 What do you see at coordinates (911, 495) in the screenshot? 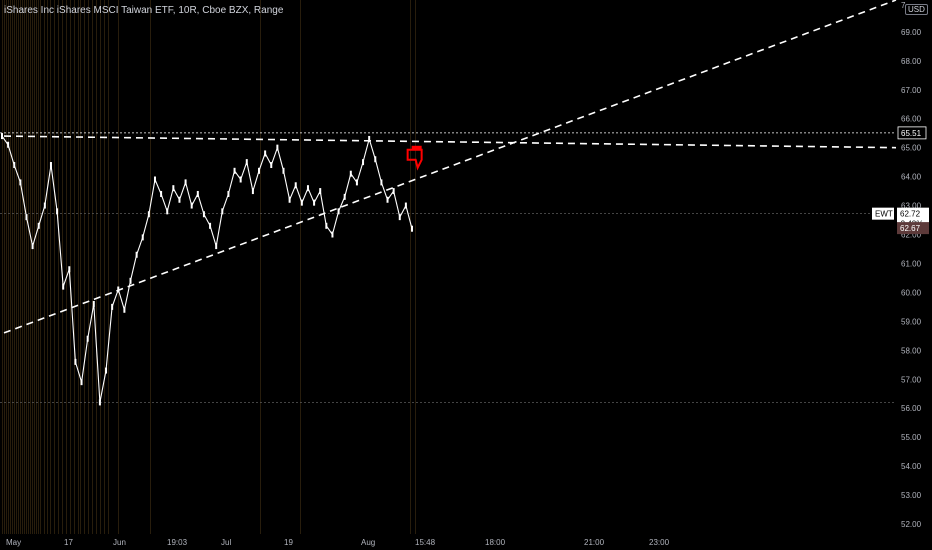
I see `y-tick-label: 53.00` at bounding box center [911, 495].